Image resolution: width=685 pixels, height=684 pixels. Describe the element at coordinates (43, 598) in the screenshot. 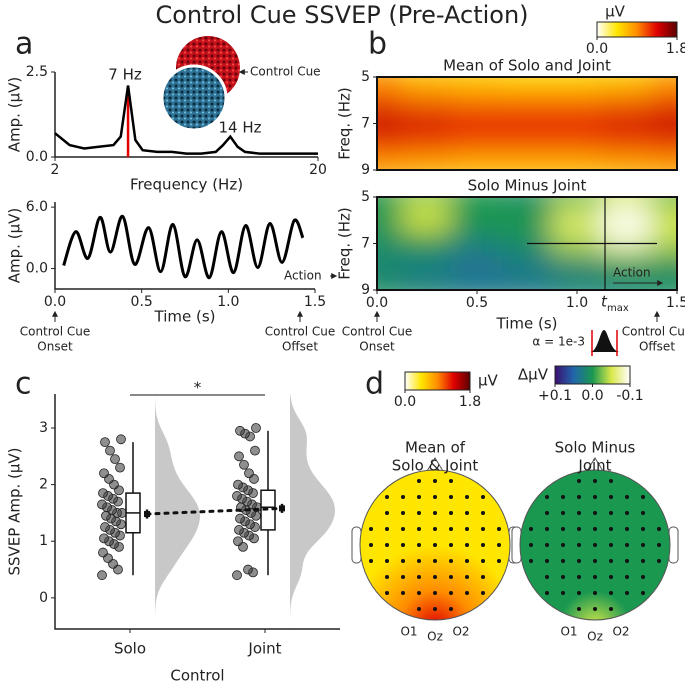

I see `y-tick-label: 0` at that location.